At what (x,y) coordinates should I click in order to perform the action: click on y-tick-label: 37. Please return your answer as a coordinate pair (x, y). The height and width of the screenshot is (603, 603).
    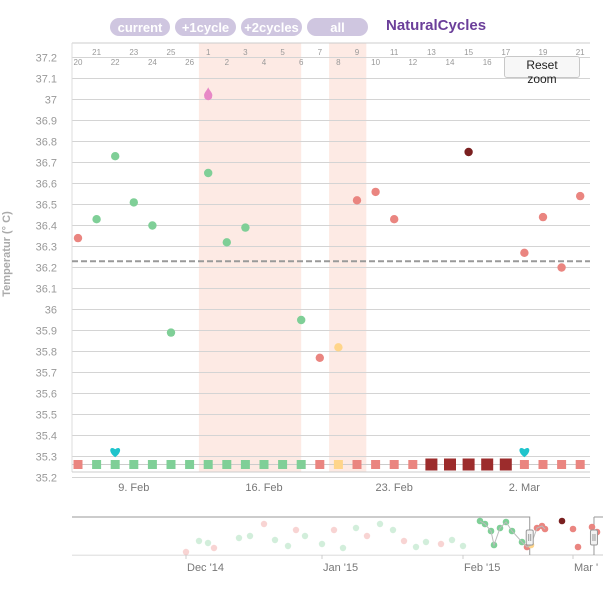
    Looking at the image, I should click on (51, 101).